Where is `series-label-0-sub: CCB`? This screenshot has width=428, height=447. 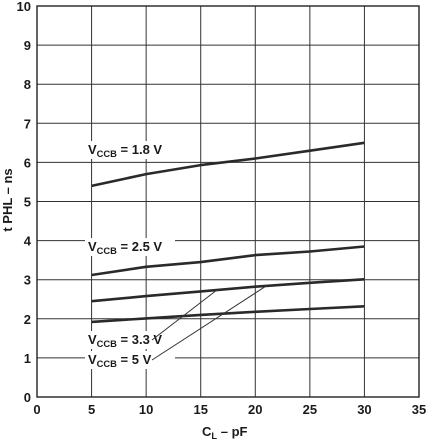
series-label-0-sub: CCB is located at coordinates (107, 154).